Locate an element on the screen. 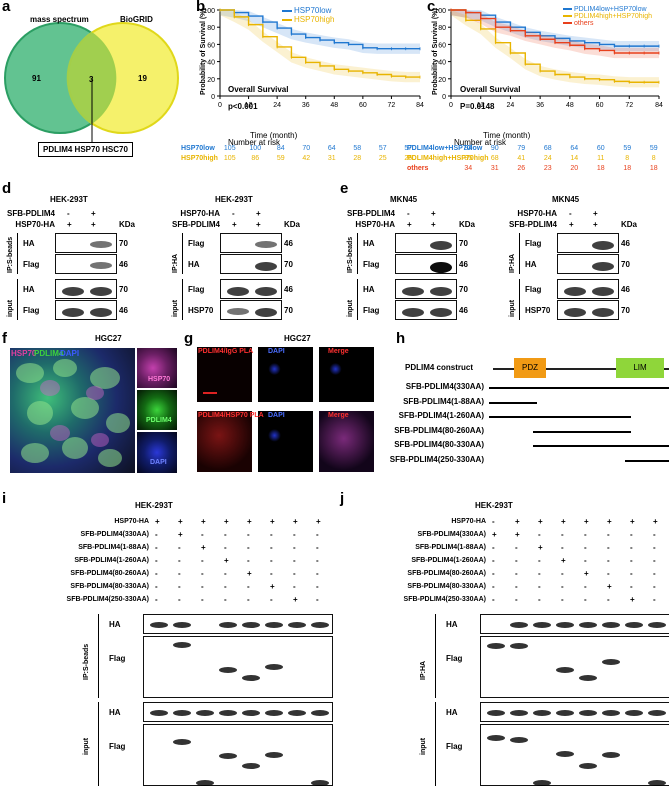 Image resolution: width=669 pixels, height=787 pixels. hsp70-channel is located at coordinates (157, 368).